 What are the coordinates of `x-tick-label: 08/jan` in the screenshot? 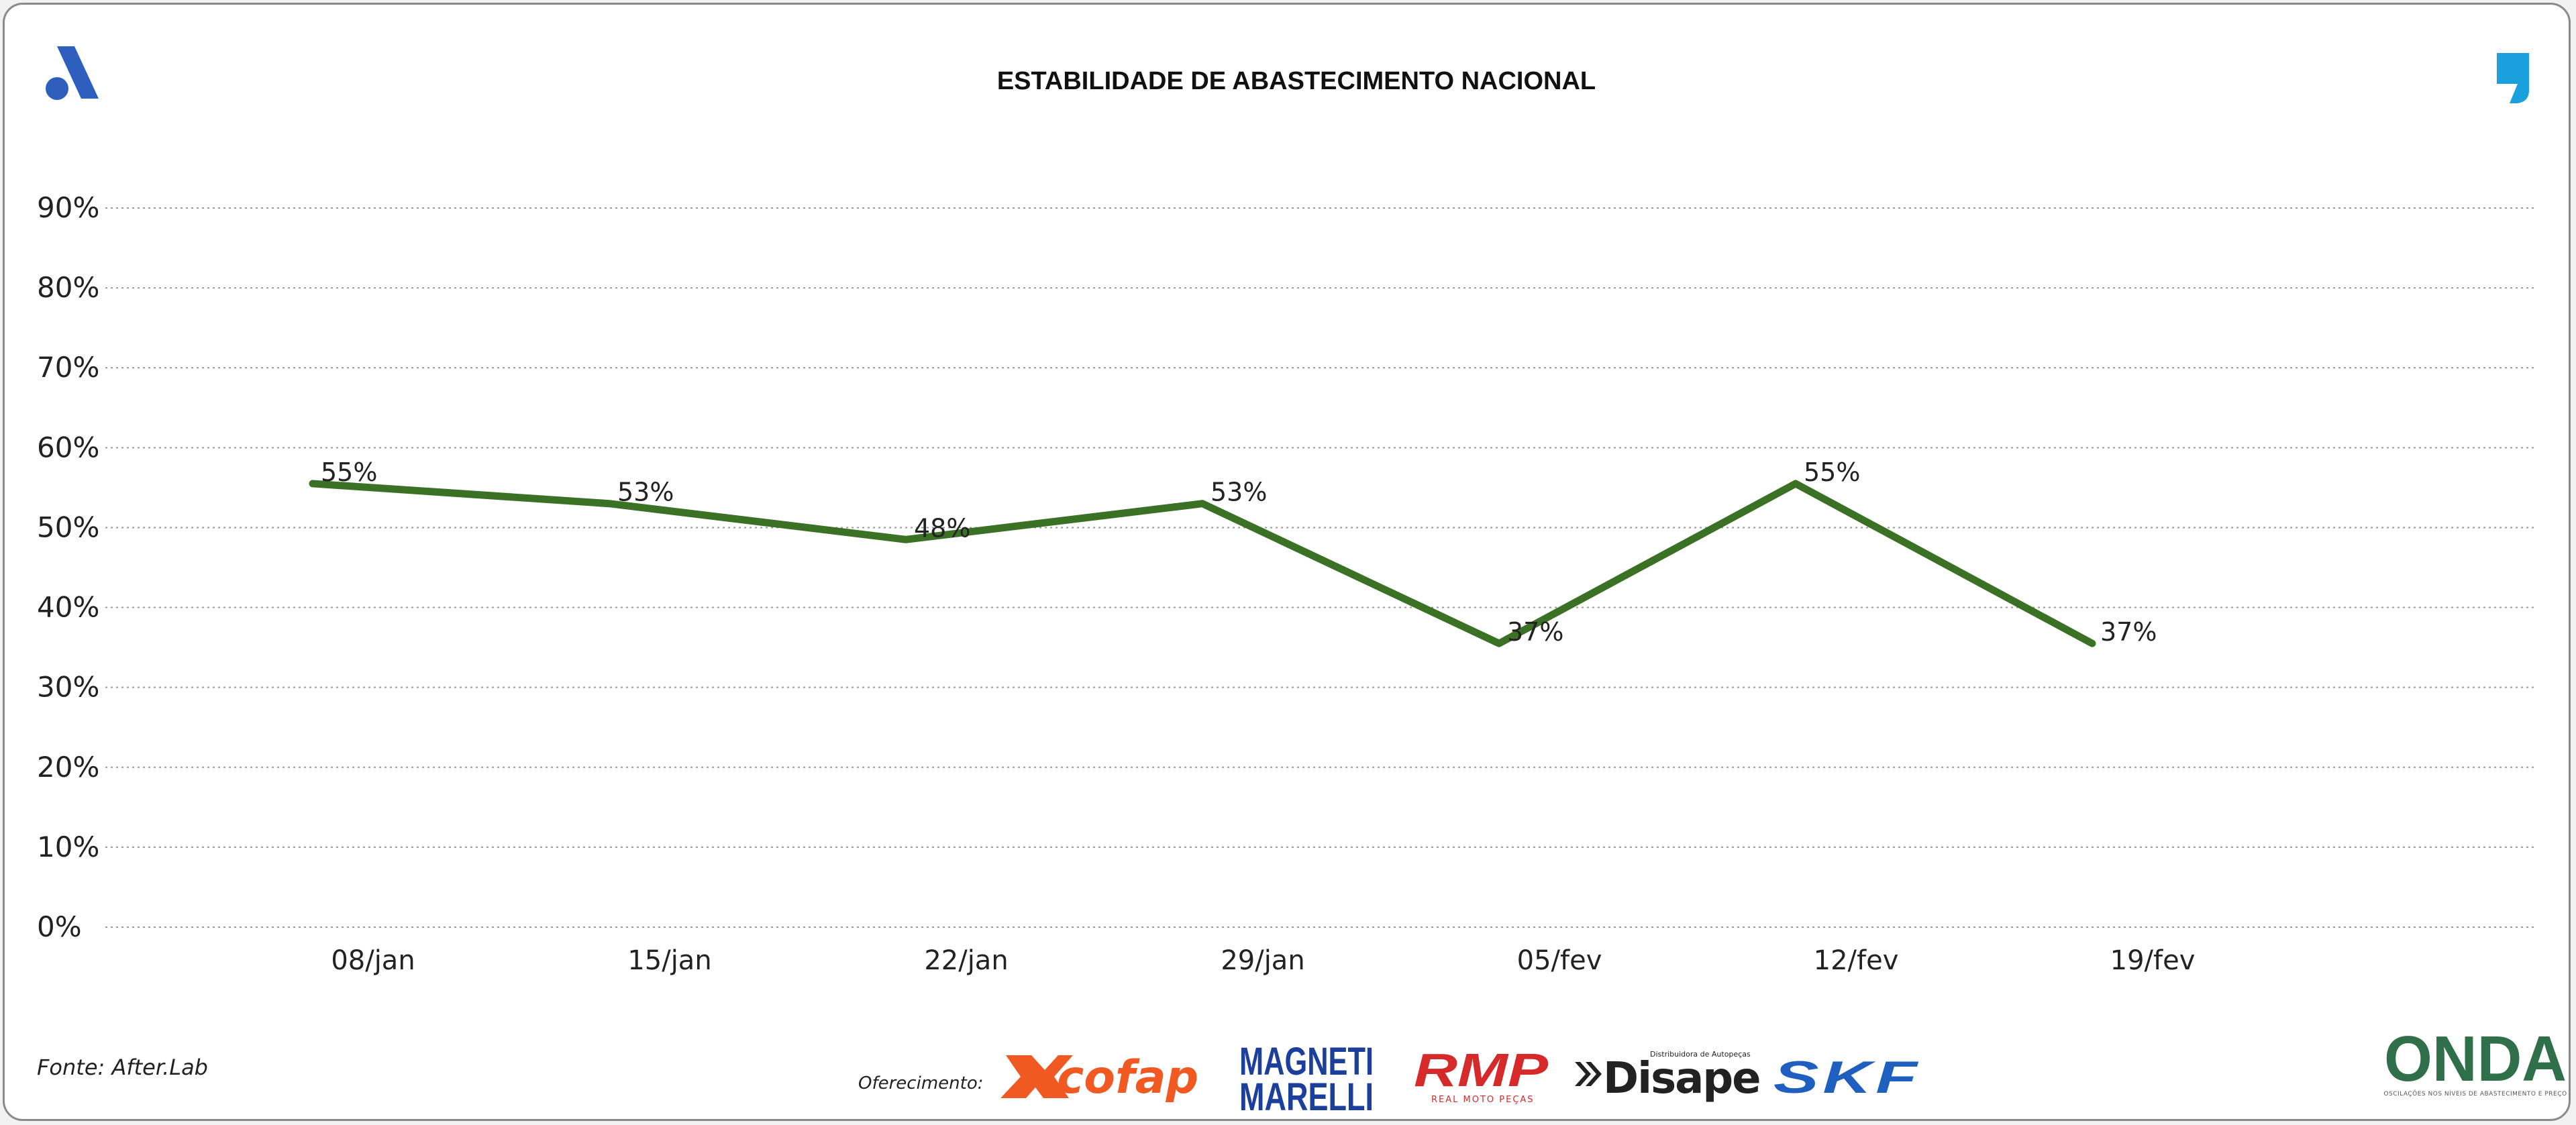 It's located at (373, 960).